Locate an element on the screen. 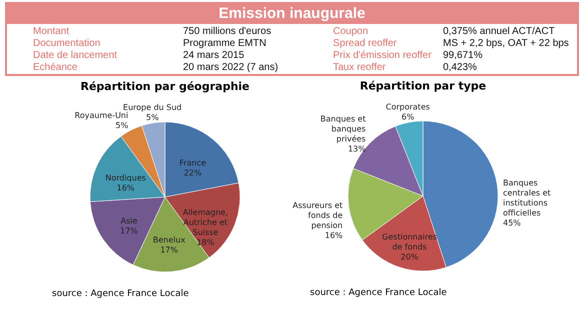 The height and width of the screenshot is (309, 587). text: 0,375% annuel ACT/ACT is located at coordinates (499, 32).